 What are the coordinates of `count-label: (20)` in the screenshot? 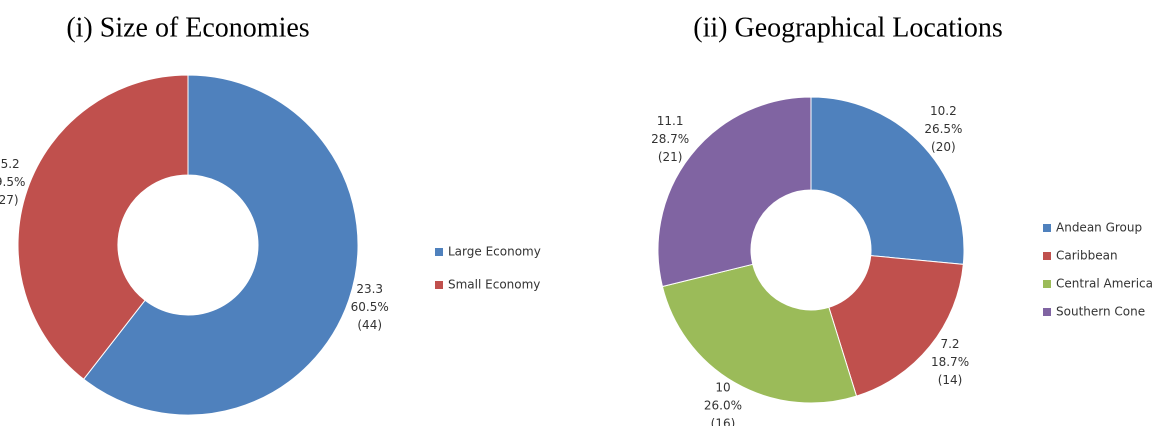 It's located at (943, 147).